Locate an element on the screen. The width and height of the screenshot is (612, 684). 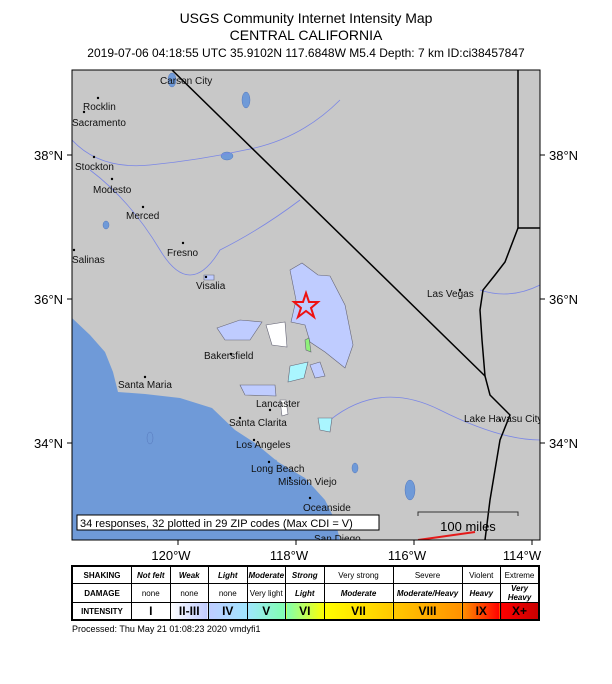
intensity-cell: IX is located at coordinates (481, 611).